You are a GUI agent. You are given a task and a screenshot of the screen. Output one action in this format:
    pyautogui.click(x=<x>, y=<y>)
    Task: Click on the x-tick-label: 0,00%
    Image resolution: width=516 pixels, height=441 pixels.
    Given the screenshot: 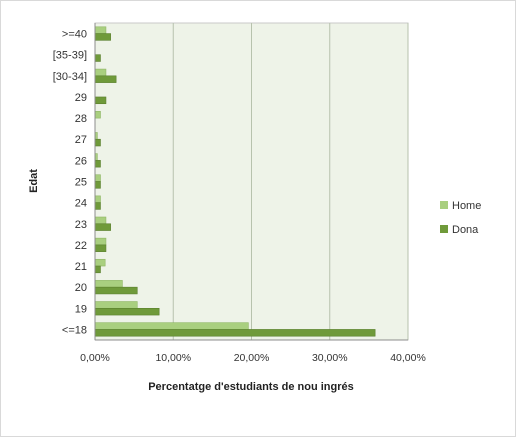 What is the action you would take?
    pyautogui.click(x=95, y=358)
    